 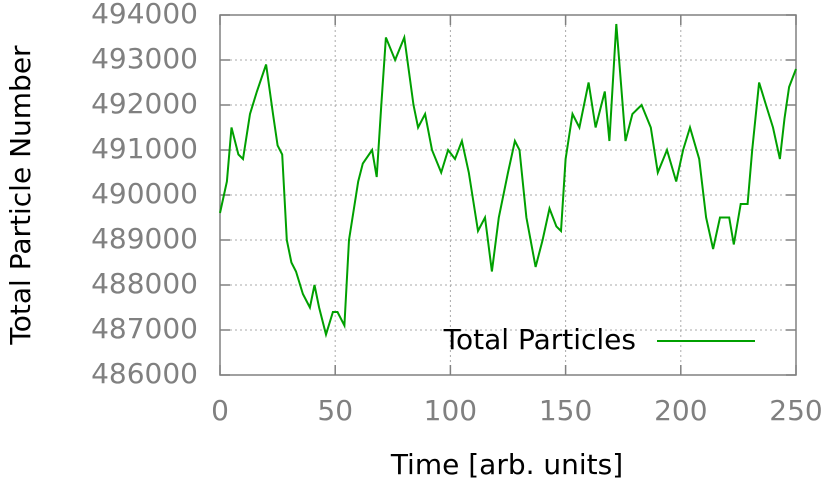 I want to click on x-tick-label: 200, so click(x=680, y=410).